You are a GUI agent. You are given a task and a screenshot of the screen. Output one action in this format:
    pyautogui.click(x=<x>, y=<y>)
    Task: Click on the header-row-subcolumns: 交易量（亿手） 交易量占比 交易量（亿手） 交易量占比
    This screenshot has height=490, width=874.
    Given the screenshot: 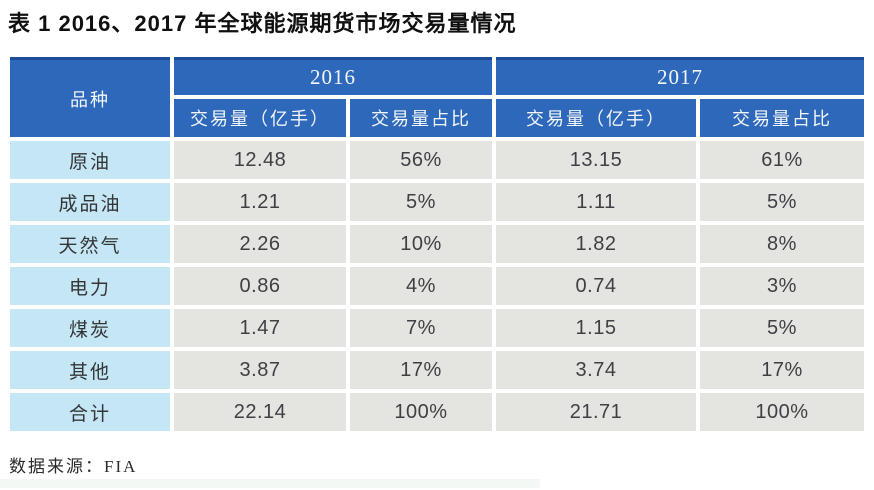 What is the action you would take?
    pyautogui.click(x=437, y=118)
    